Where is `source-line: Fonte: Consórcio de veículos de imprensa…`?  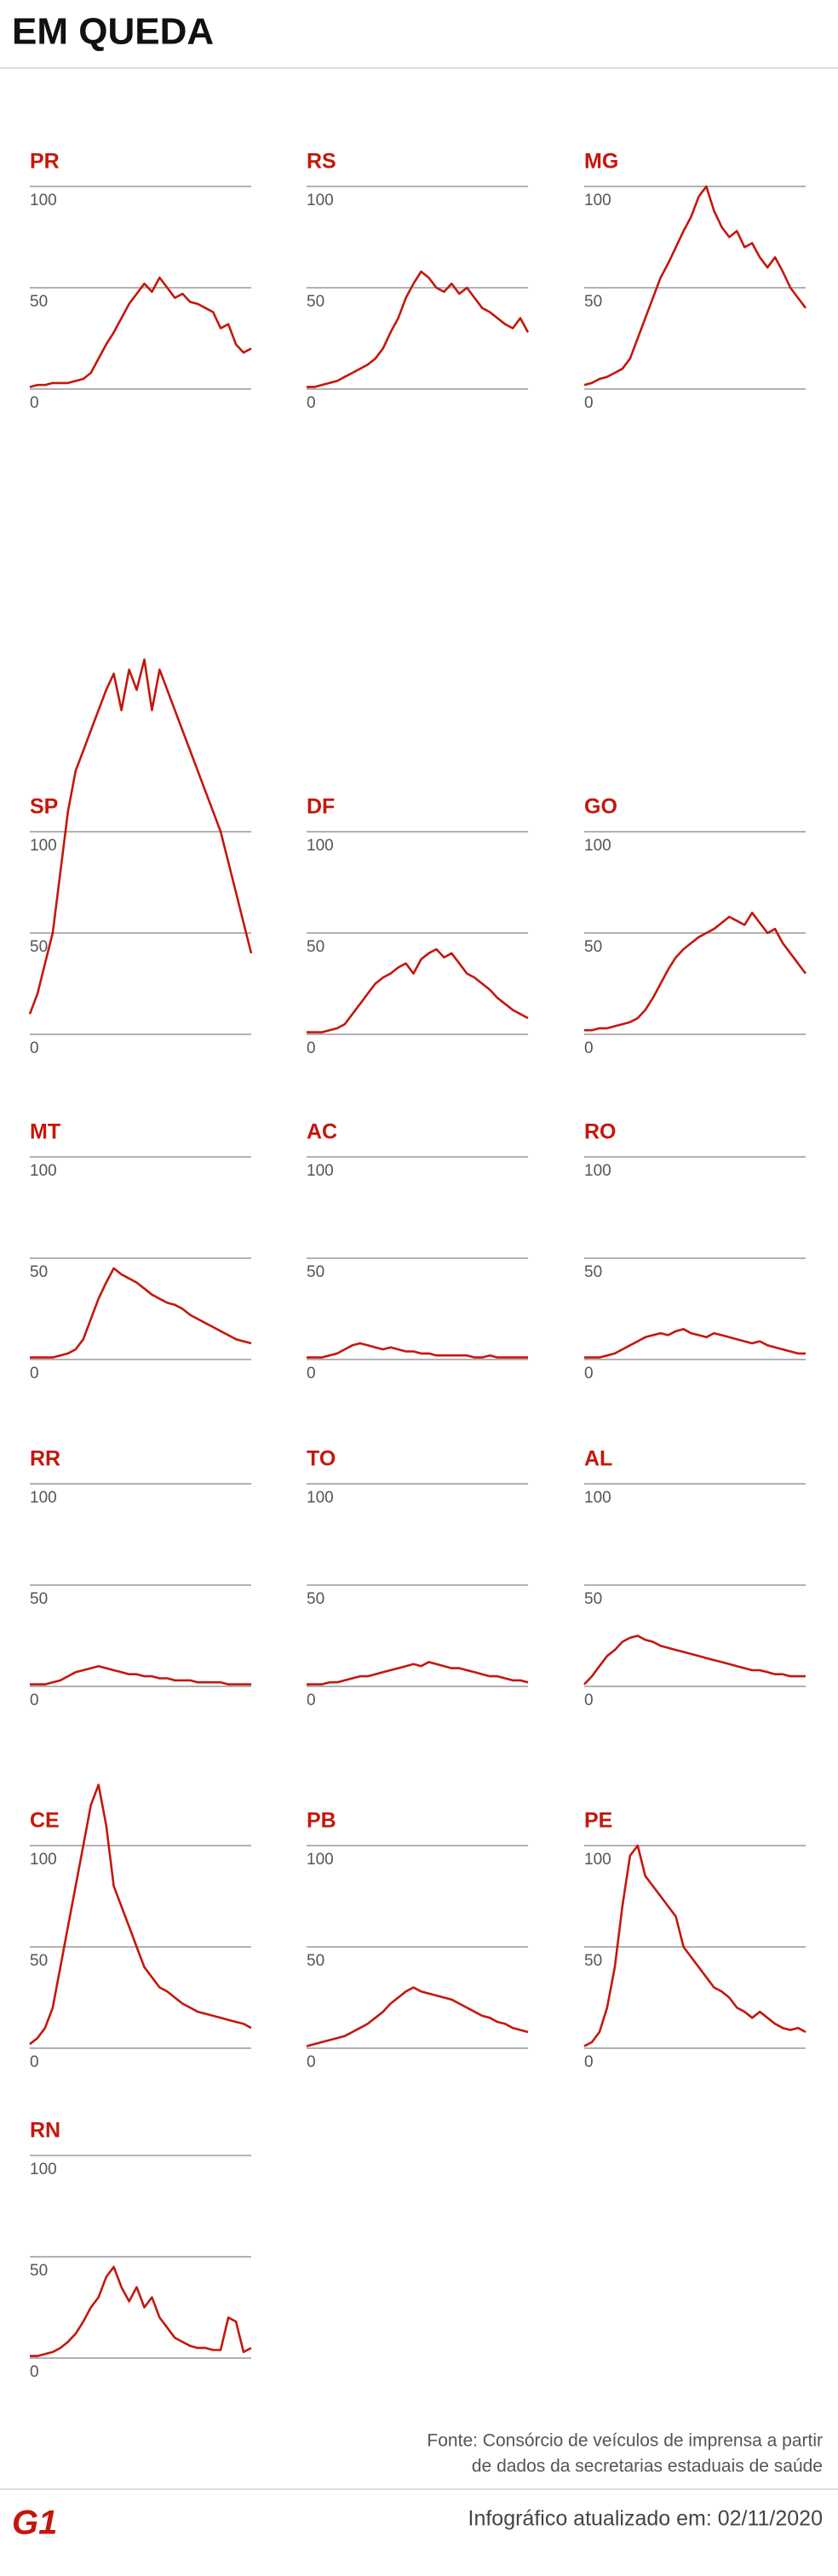
source-line: Fonte: Consórcio de veículos de imprensa… is located at coordinates (625, 2441).